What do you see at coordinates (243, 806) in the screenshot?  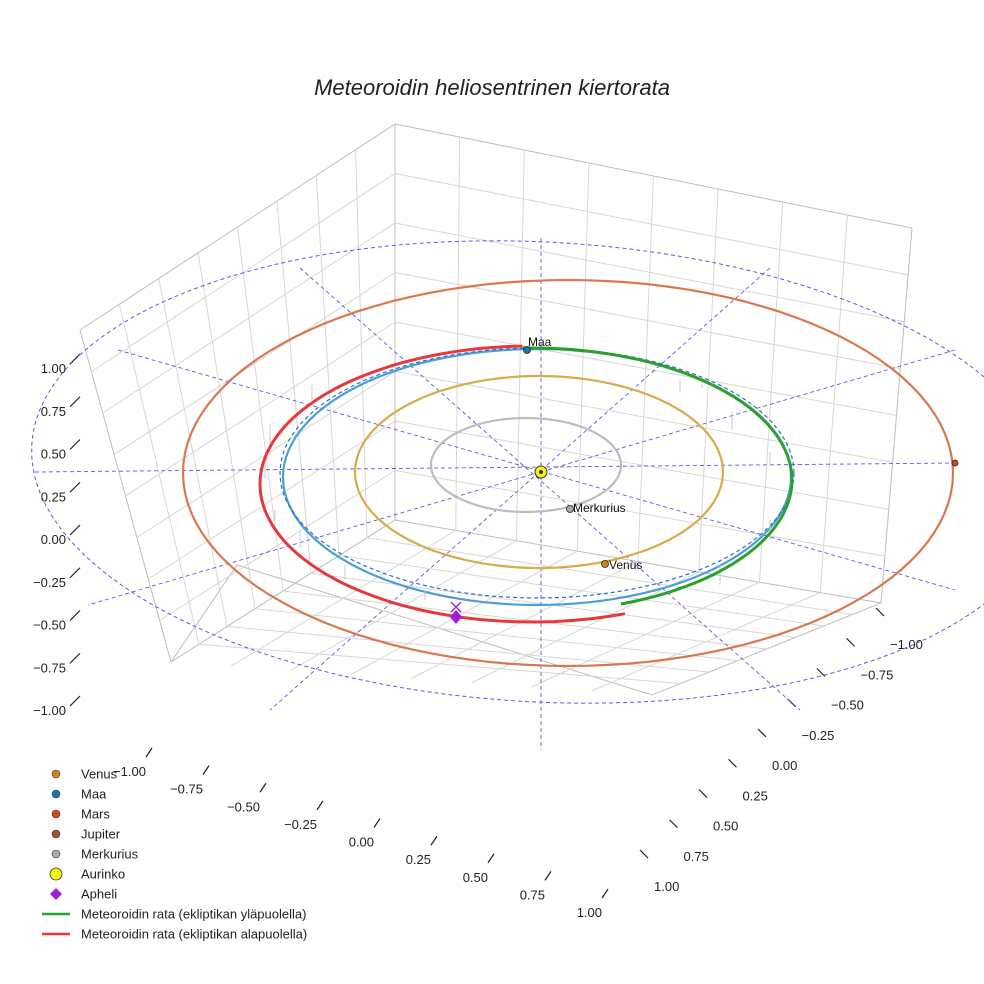 I see `x-tick-label: −0.50` at bounding box center [243, 806].